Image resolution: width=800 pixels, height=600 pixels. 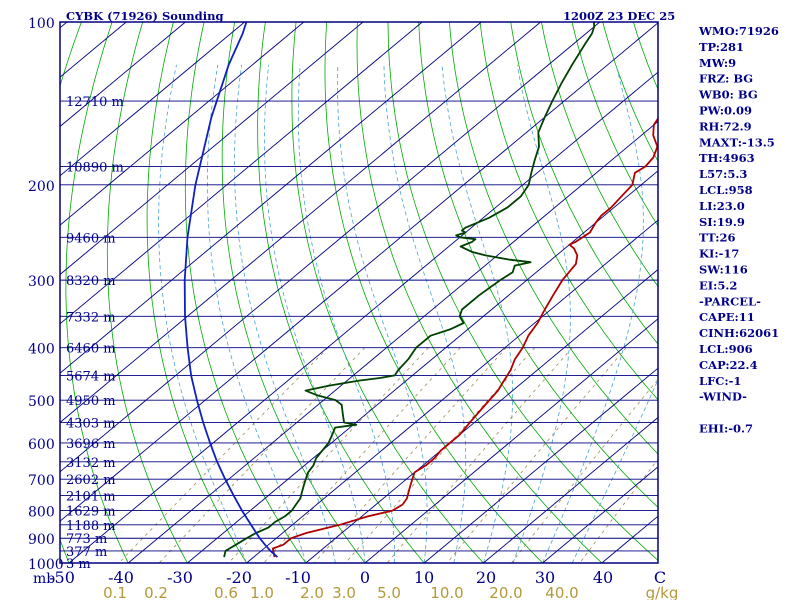 I want to click on index-value-line: L57:5.3, so click(x=723, y=174).